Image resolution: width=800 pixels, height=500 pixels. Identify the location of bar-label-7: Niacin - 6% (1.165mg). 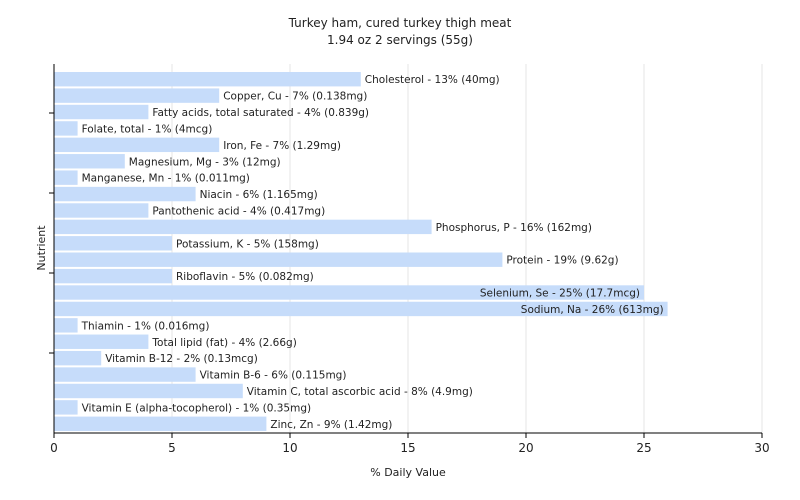
(259, 195).